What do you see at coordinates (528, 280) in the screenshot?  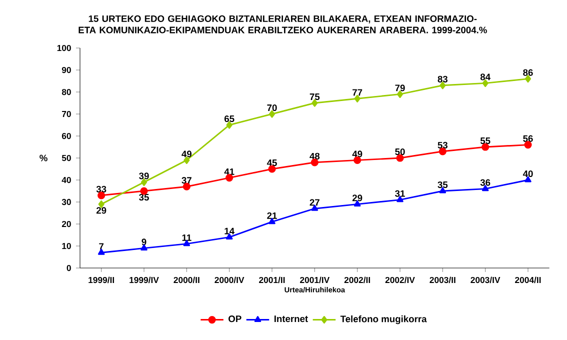 I see `x-tick-label: 2004/II` at bounding box center [528, 280].